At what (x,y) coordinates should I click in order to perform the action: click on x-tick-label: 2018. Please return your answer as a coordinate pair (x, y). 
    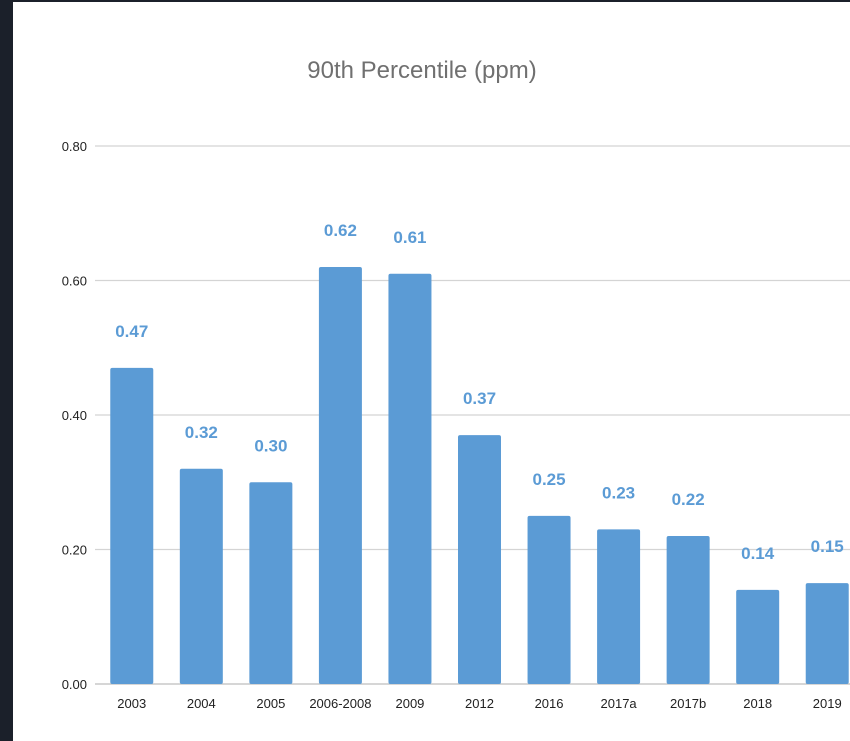
    Looking at the image, I should click on (757, 703).